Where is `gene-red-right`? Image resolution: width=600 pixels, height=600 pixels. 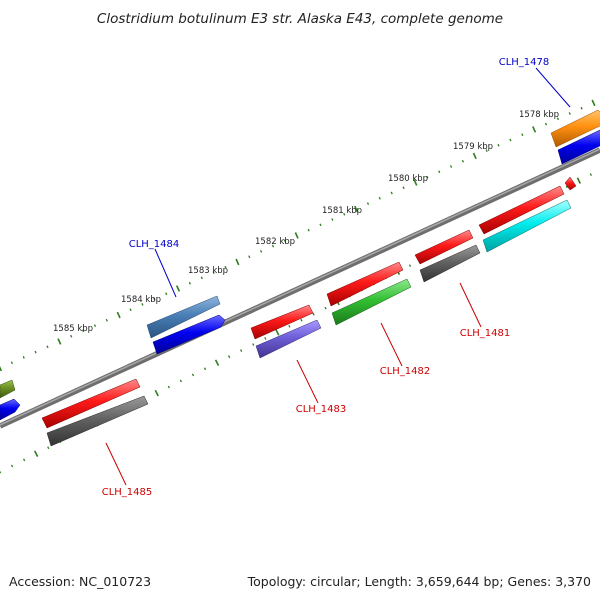
gene-red-right is located at coordinates (521, 210).